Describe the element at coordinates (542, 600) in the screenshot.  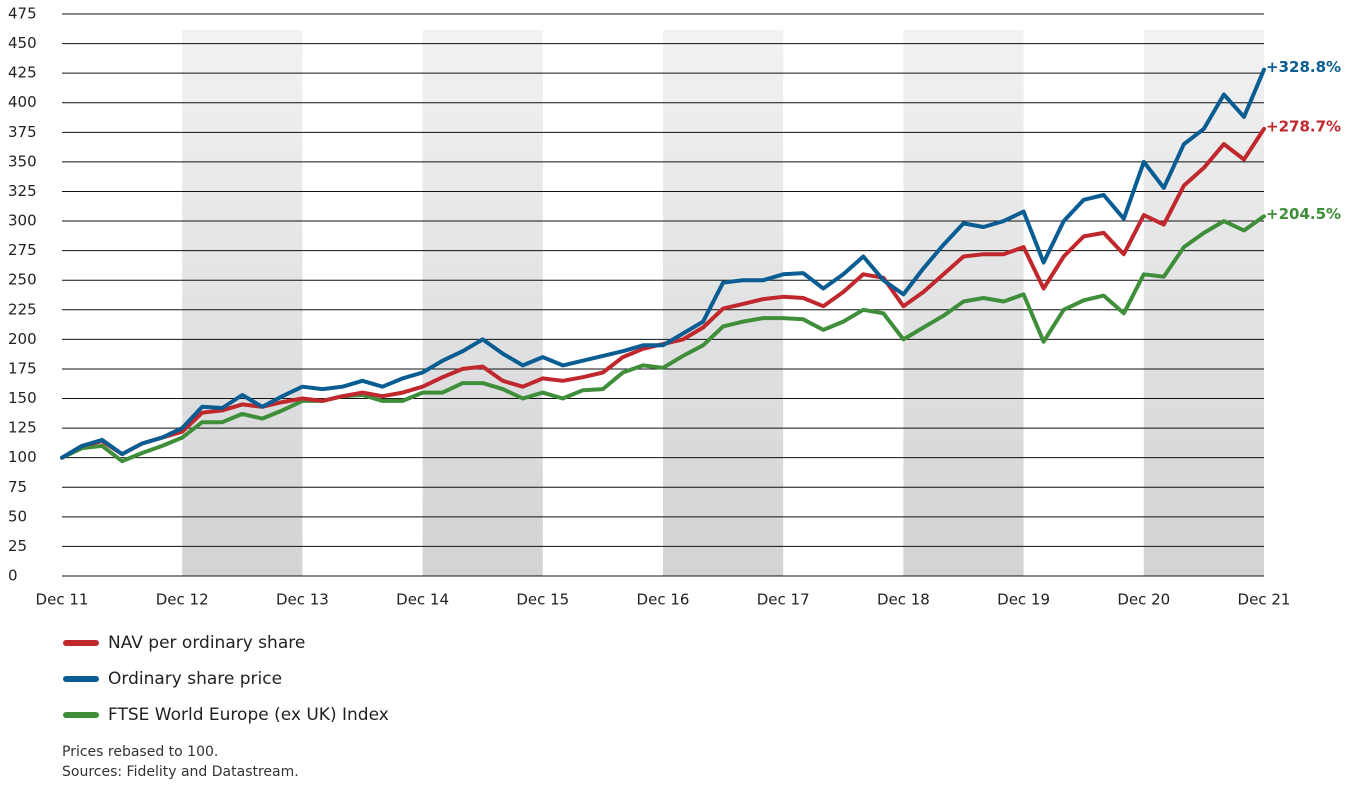
I see `x-tick-label: Dec 15` at that location.